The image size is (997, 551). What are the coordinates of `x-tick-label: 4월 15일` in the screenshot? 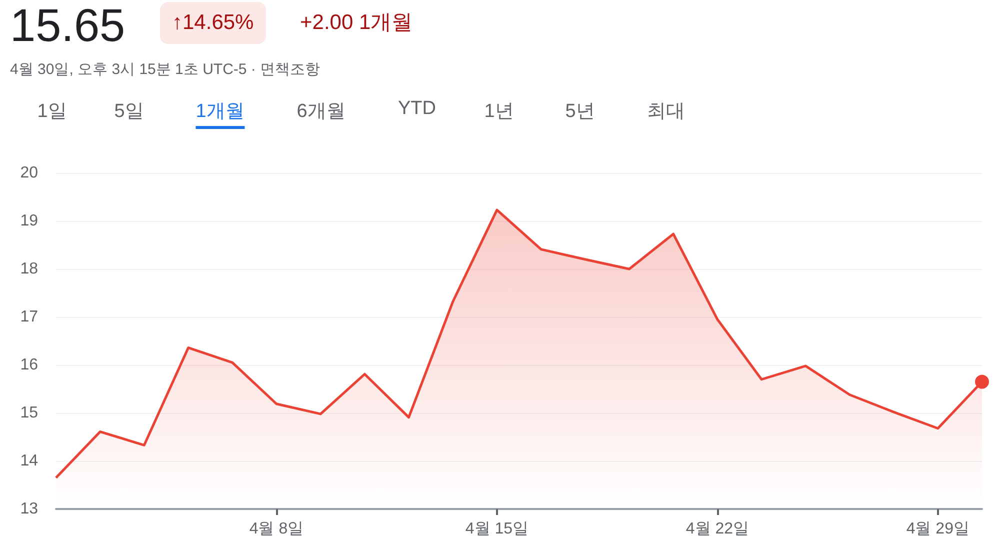 It's located at (497, 529).